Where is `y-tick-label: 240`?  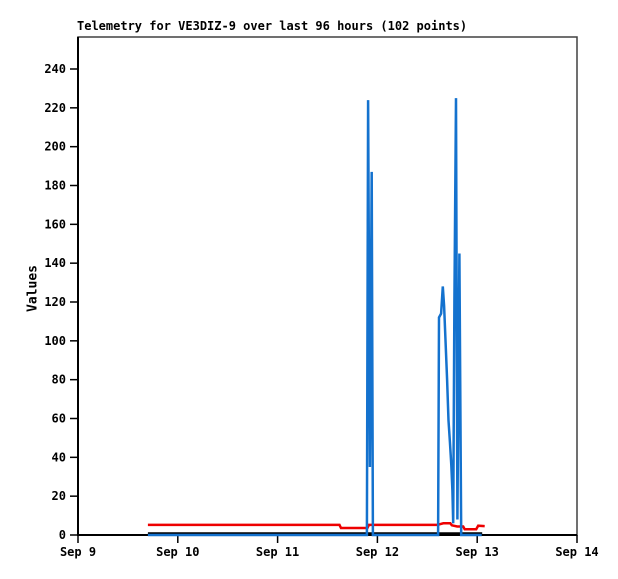
y-tick-label: 240 is located at coordinates (55, 69).